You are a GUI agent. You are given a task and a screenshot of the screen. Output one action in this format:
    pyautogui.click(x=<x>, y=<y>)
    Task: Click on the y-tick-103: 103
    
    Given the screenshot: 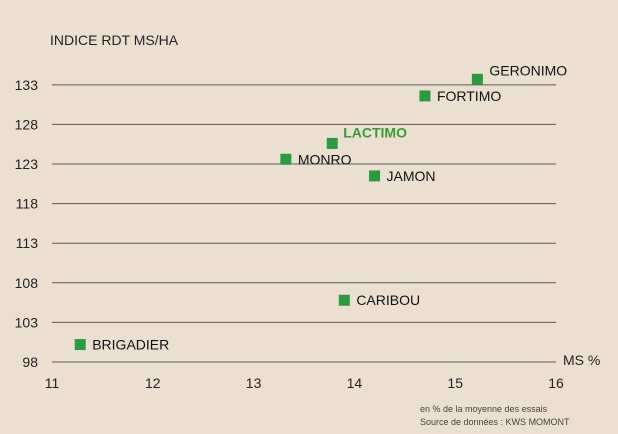 What is the action you would take?
    pyautogui.click(x=27, y=322)
    